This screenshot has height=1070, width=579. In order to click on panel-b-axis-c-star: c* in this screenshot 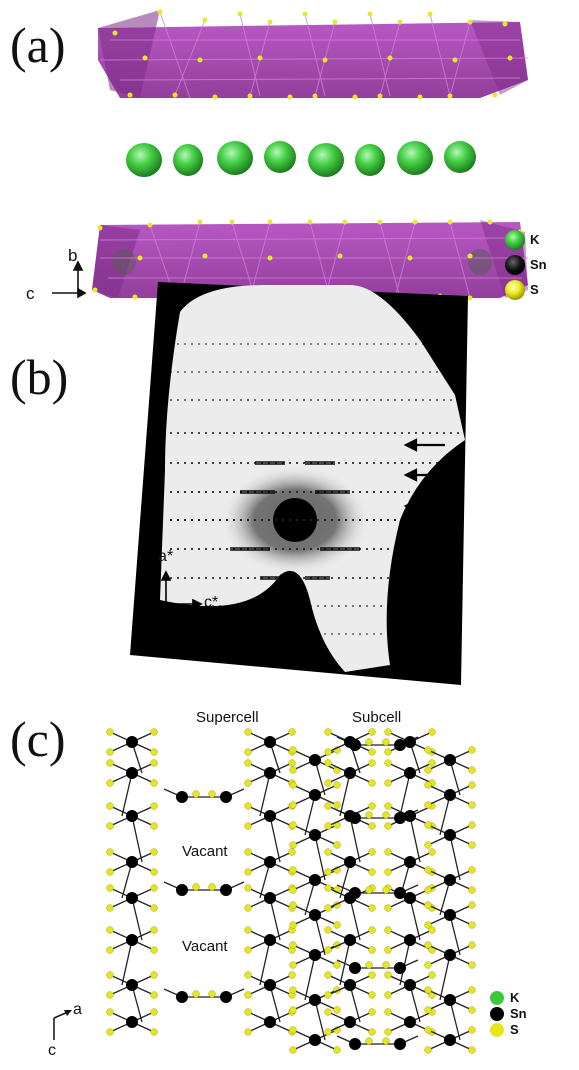, I will do `click(211, 602)`.